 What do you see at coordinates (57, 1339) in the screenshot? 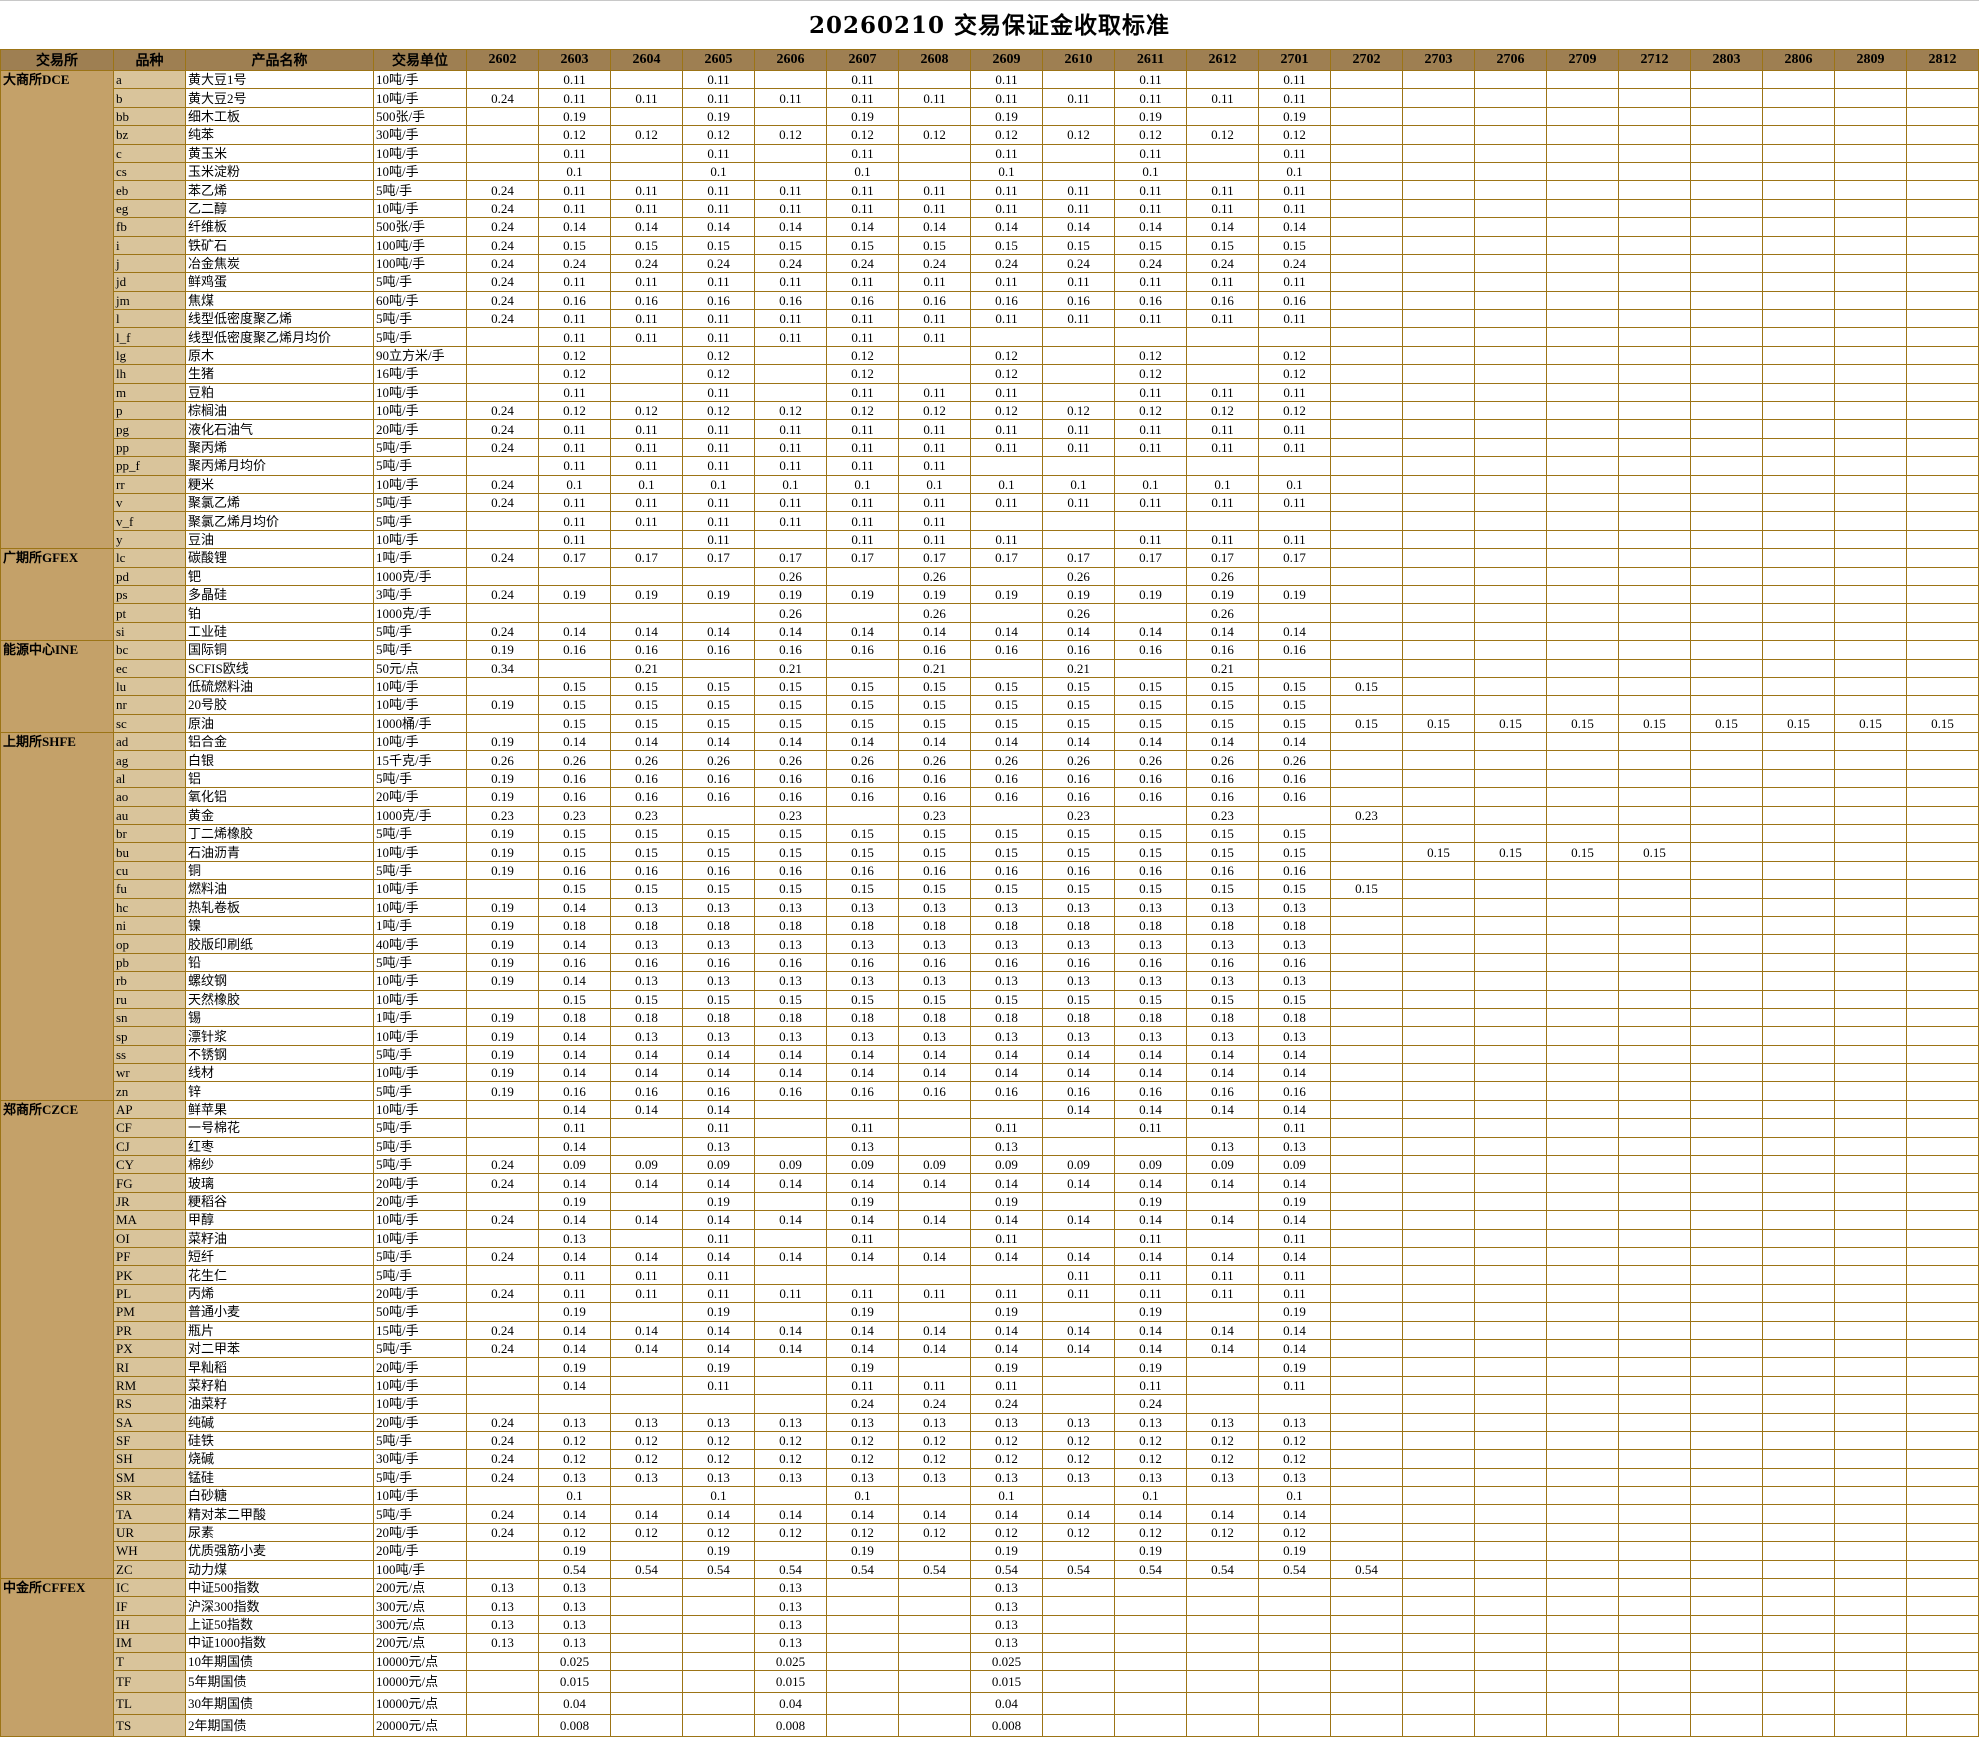
I see `exchange-cell: 郑商所CZCE` at bounding box center [57, 1339].